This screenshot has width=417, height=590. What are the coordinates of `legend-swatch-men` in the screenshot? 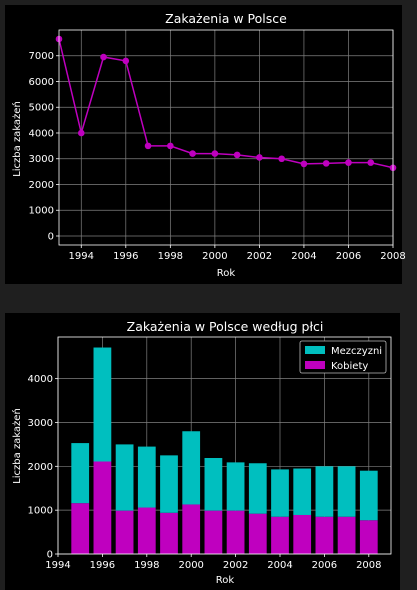 It's located at (315, 350).